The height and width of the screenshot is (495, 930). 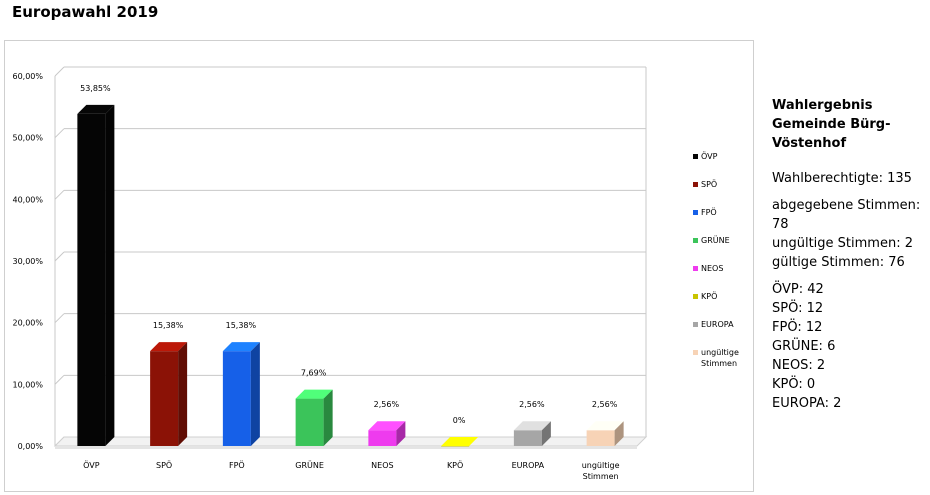 I want to click on x-tick-label: EUROPA, so click(x=528, y=465).